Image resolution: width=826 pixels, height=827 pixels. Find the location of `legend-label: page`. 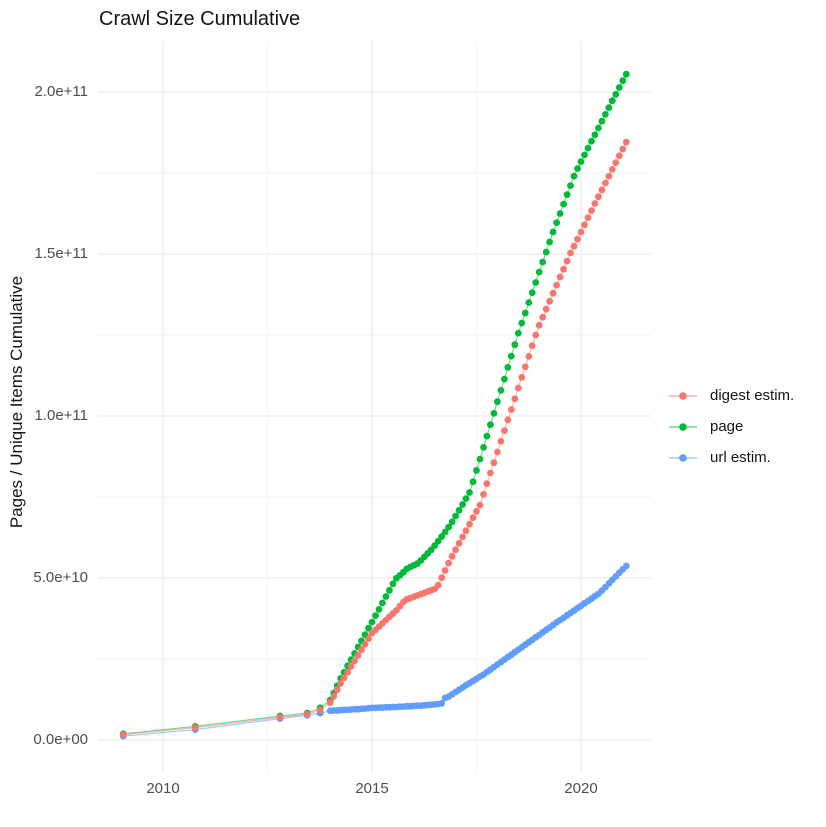

legend-label: page is located at coordinates (727, 426).